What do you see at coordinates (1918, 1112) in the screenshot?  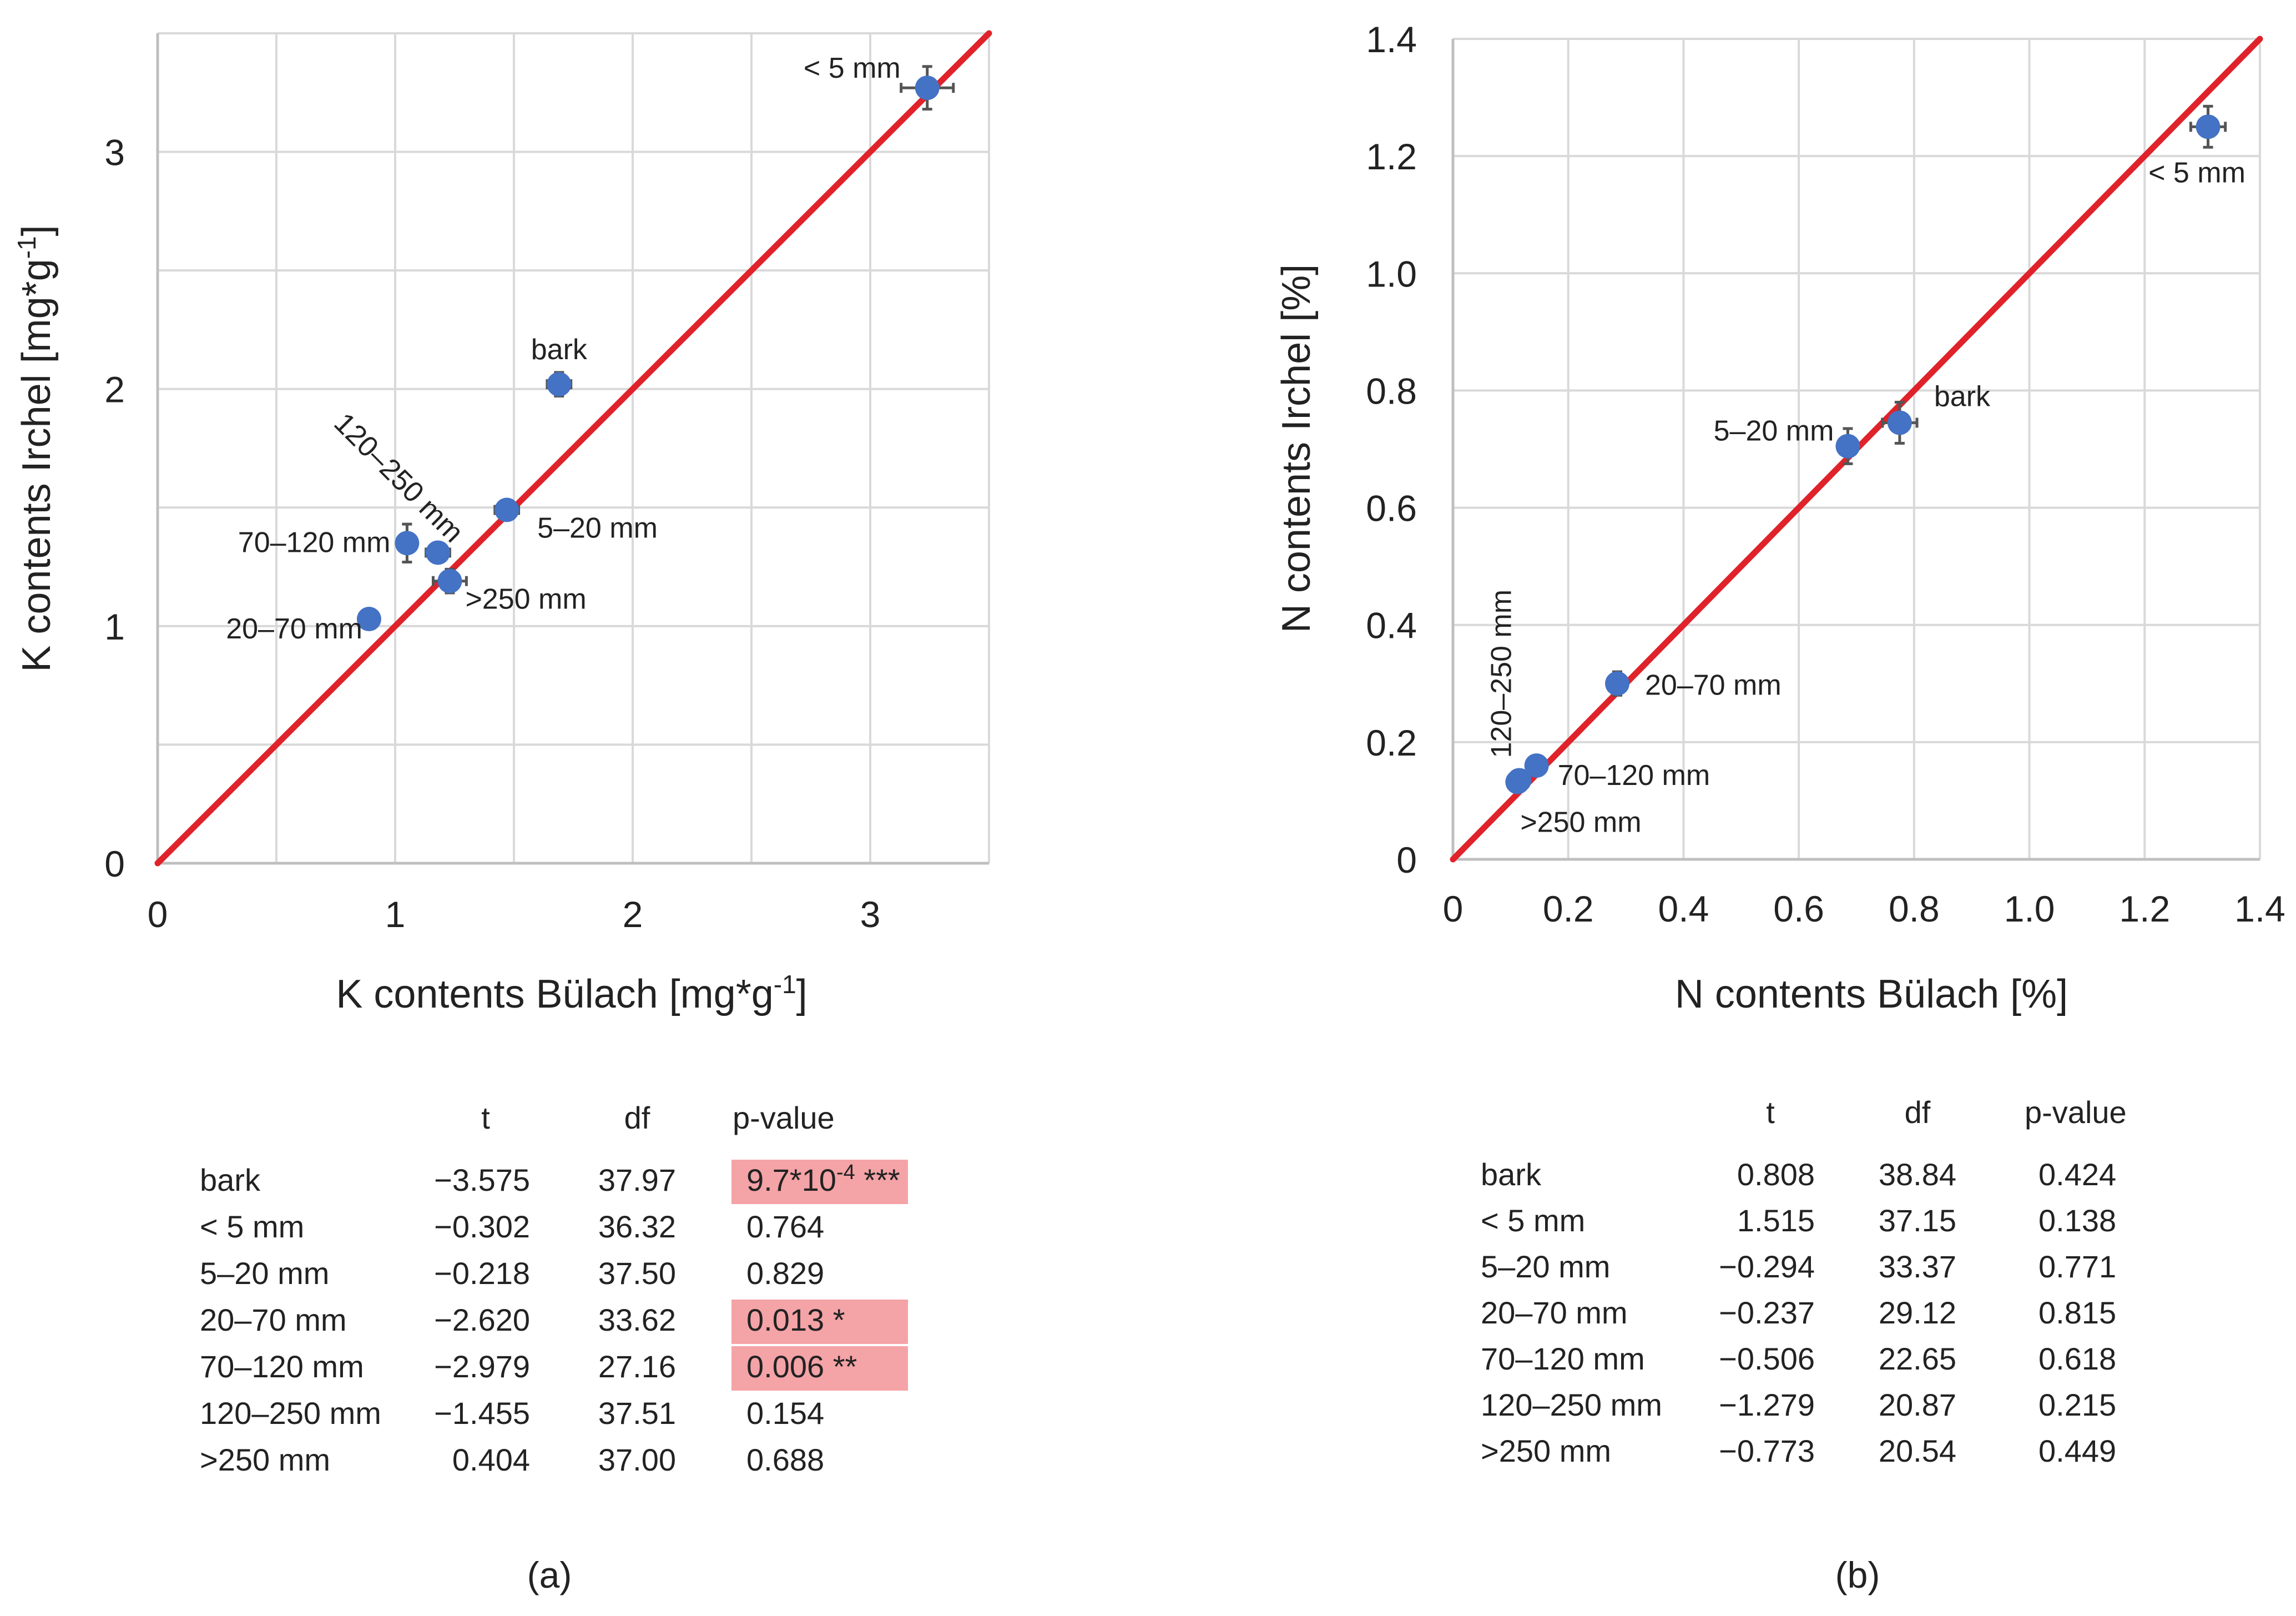 I see `table-header-df: df` at bounding box center [1918, 1112].